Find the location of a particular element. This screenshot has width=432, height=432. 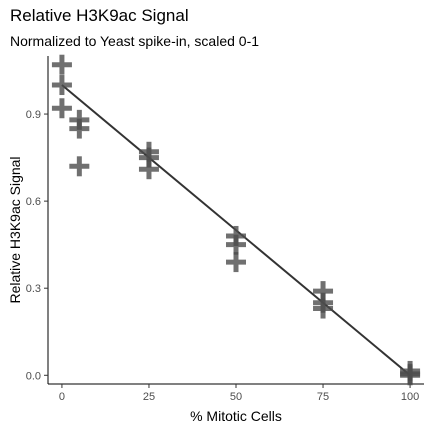

y-tick-label: 0.3 is located at coordinates (33, 289).